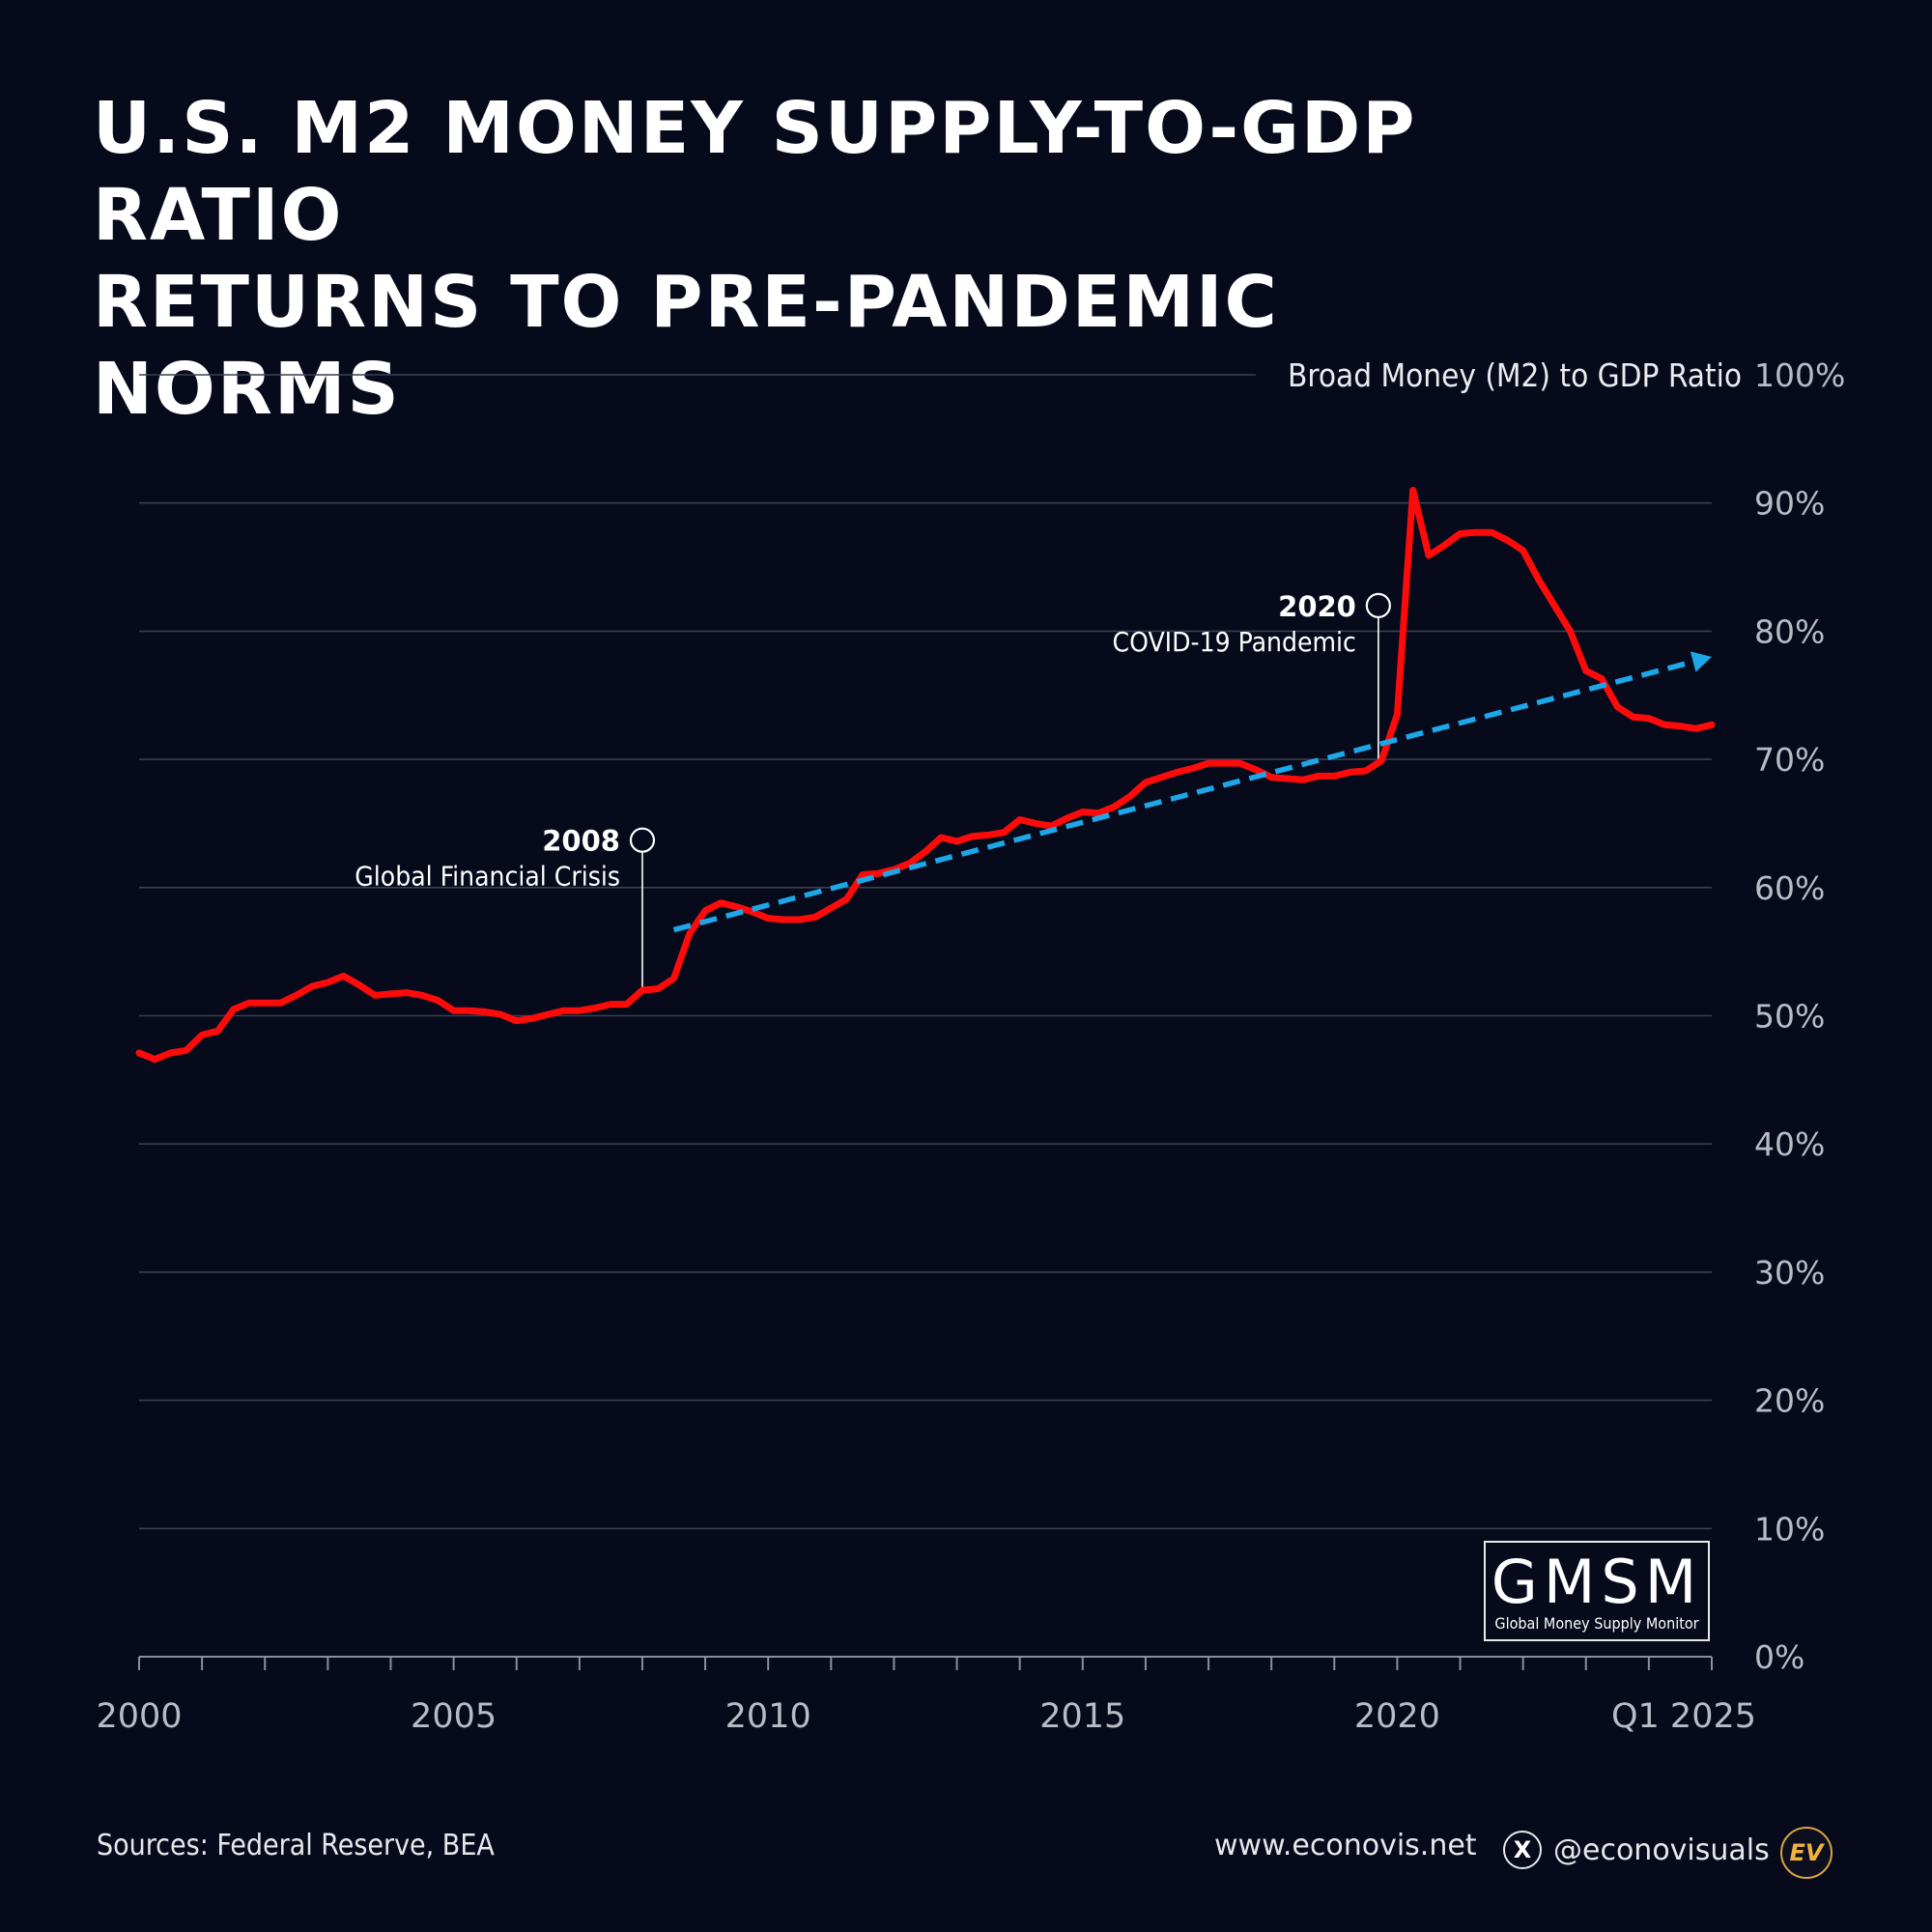 The image size is (1932, 1932). What do you see at coordinates (1701, 661) in the screenshot?
I see `trend-arrowhead` at bounding box center [1701, 661].